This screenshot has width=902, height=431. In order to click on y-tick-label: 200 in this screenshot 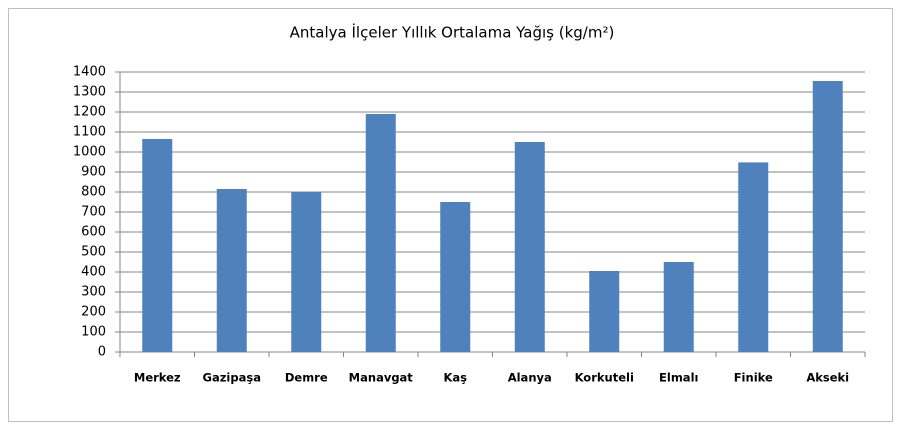, I will do `click(93, 312)`.